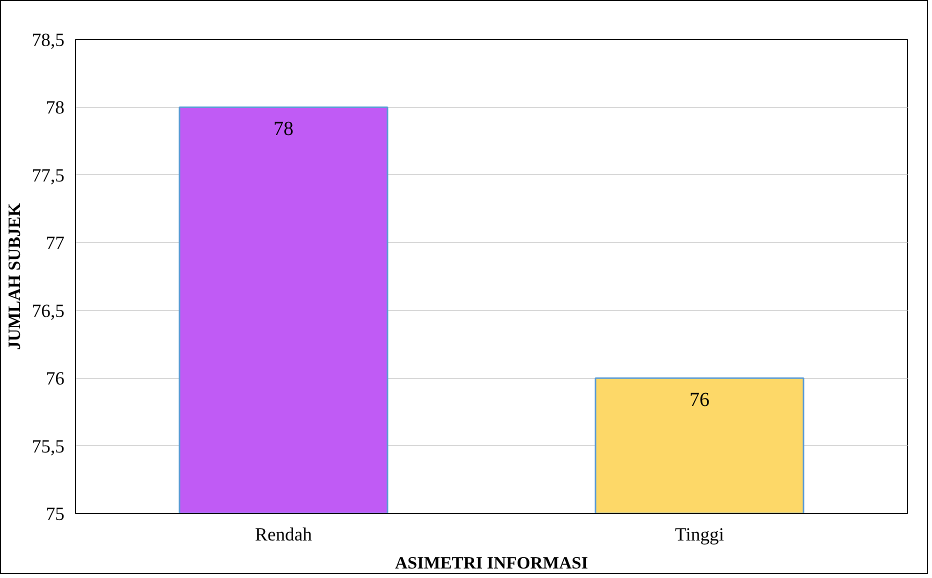 The height and width of the screenshot is (578, 932). What do you see at coordinates (48, 447) in the screenshot?
I see `y-tick-label: 75,5` at bounding box center [48, 447].